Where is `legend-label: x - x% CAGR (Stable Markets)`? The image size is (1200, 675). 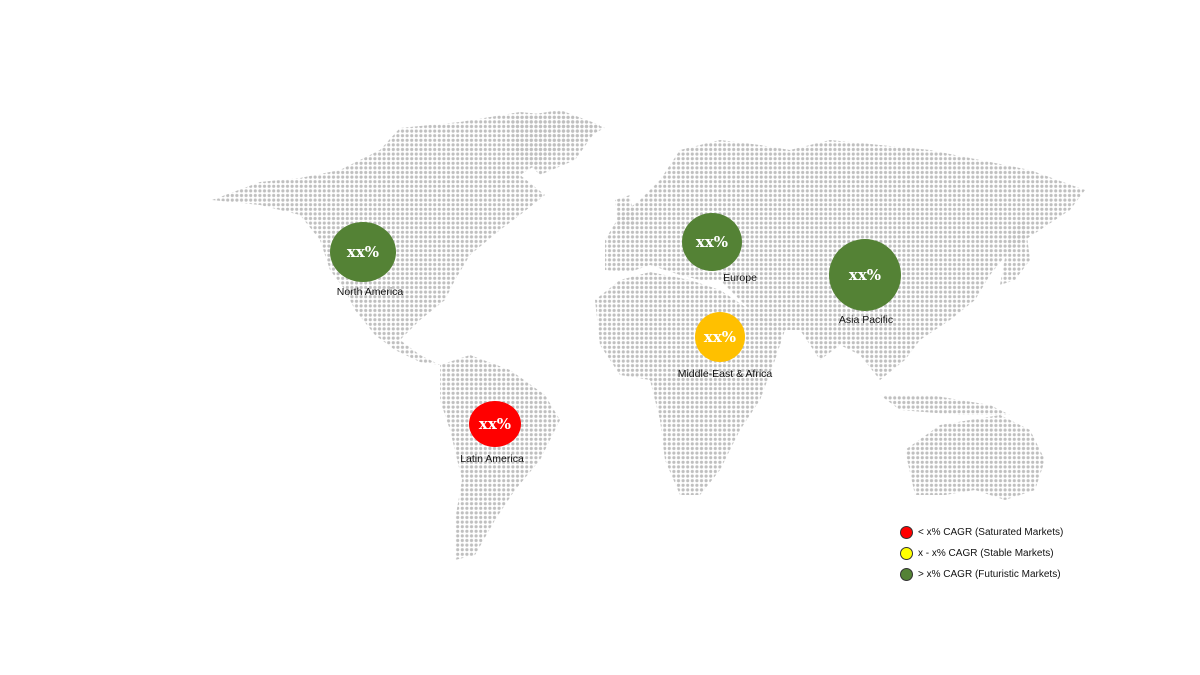
legend-label: x - x% CAGR (Stable Markets) is located at coordinates (986, 553).